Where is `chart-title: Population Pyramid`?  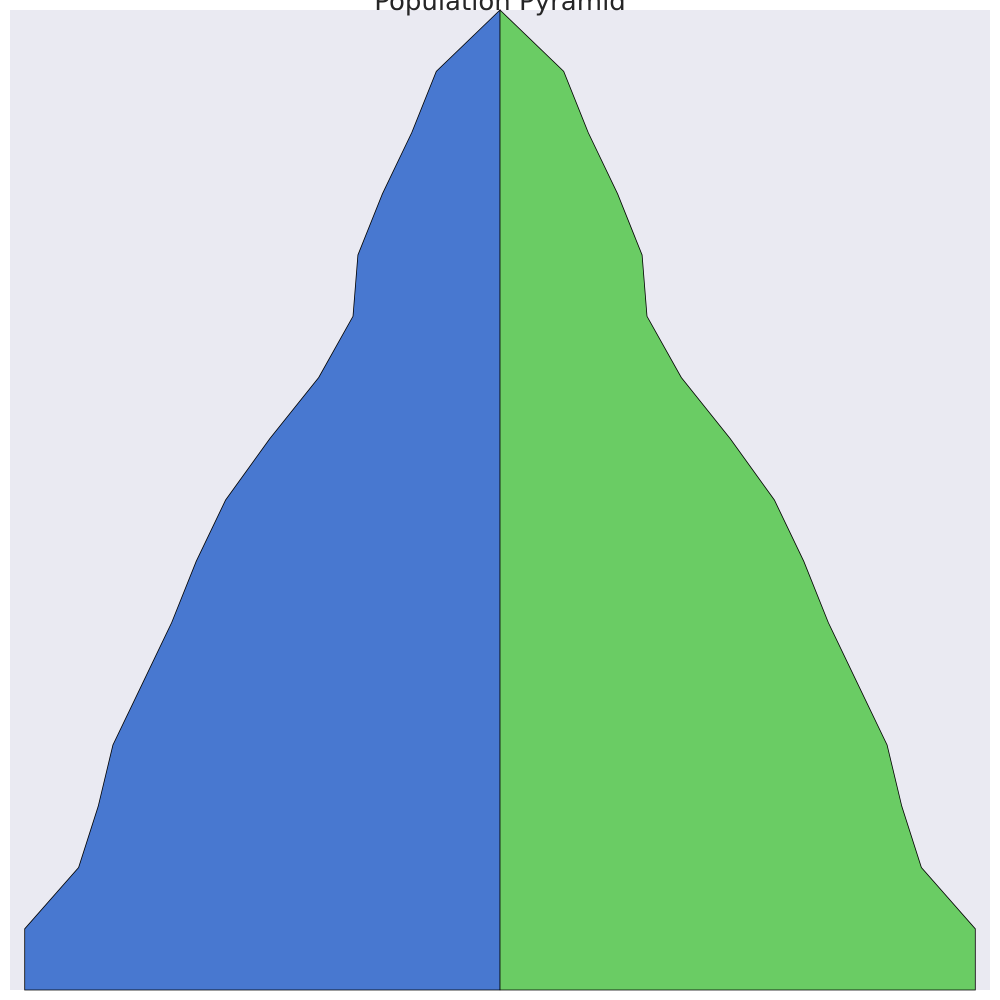
chart-title: Population Pyramid is located at coordinates (500, 8).